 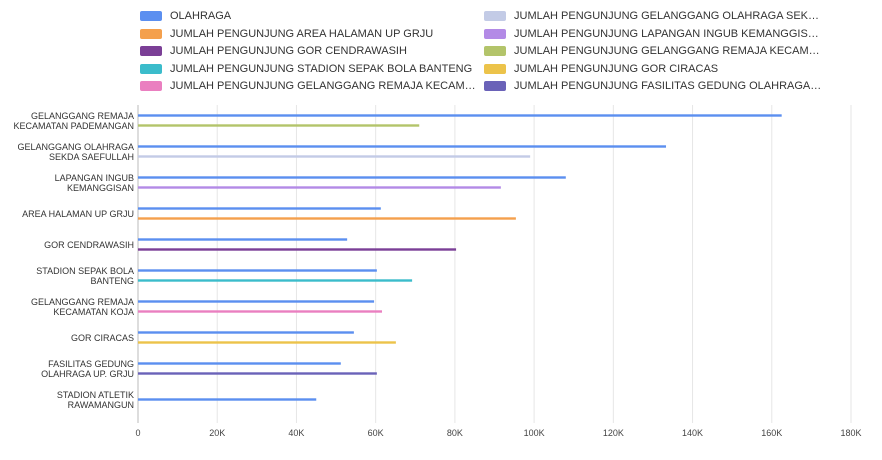 What do you see at coordinates (613, 433) in the screenshot?
I see `x-tick-label: 120K` at bounding box center [613, 433].